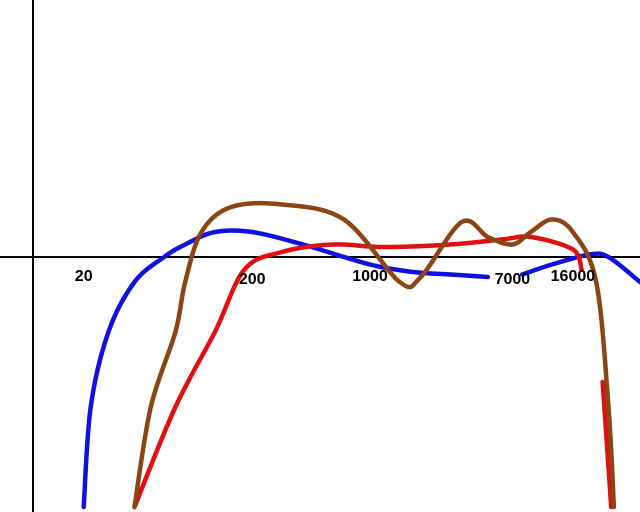 The width and height of the screenshot is (640, 512). I want to click on x-tick-label: 16000, so click(573, 276).